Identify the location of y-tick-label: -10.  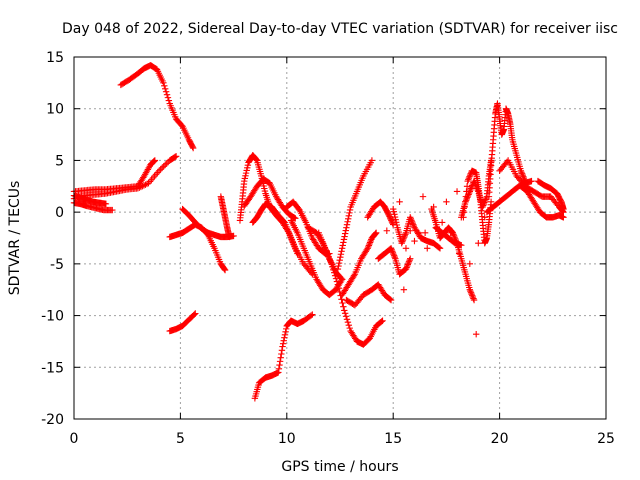
(52, 317).